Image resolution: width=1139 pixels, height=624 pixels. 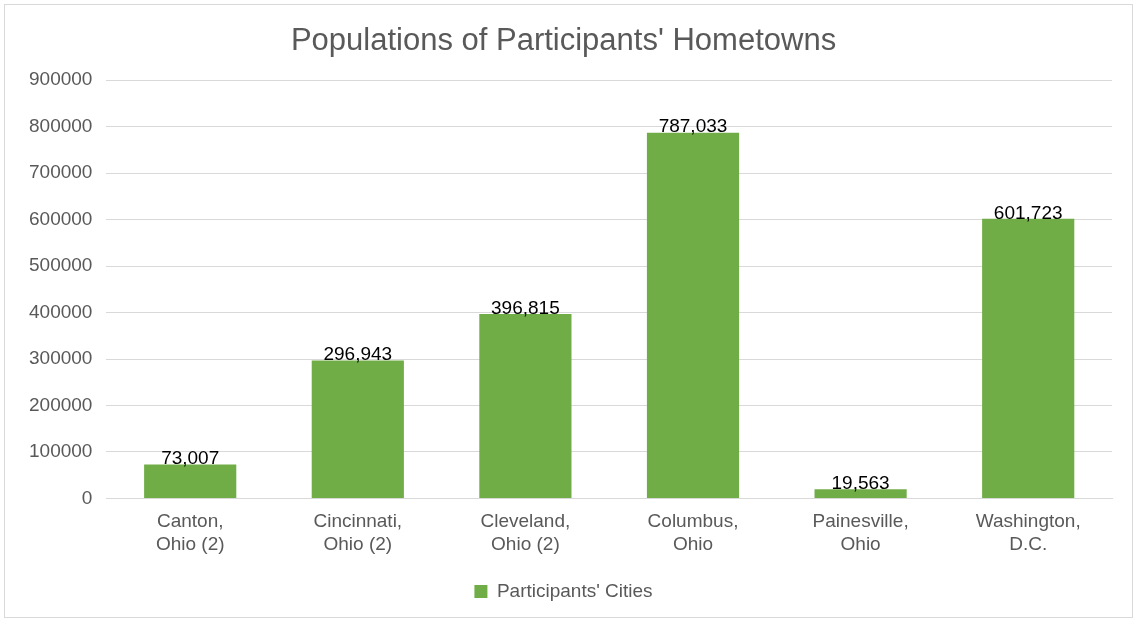 I want to click on y-tick-label: 900000, so click(x=61, y=79).